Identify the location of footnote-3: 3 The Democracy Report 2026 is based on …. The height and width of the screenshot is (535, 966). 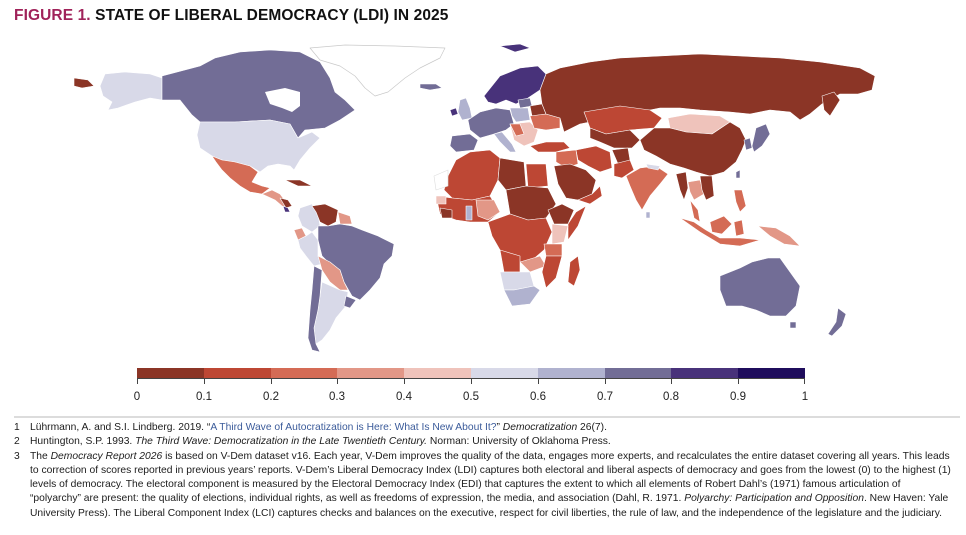
(484, 485).